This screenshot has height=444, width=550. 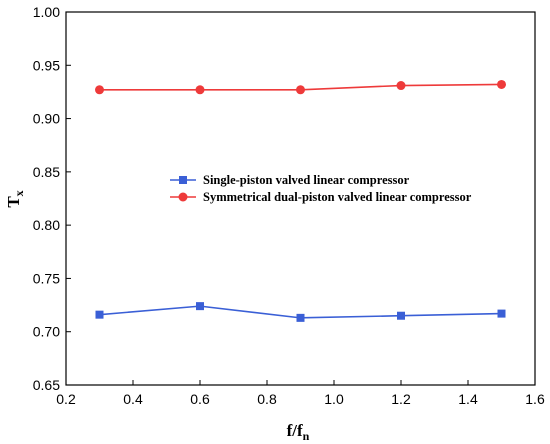 I want to click on x-axis-title-main: f/f, so click(x=295, y=430).